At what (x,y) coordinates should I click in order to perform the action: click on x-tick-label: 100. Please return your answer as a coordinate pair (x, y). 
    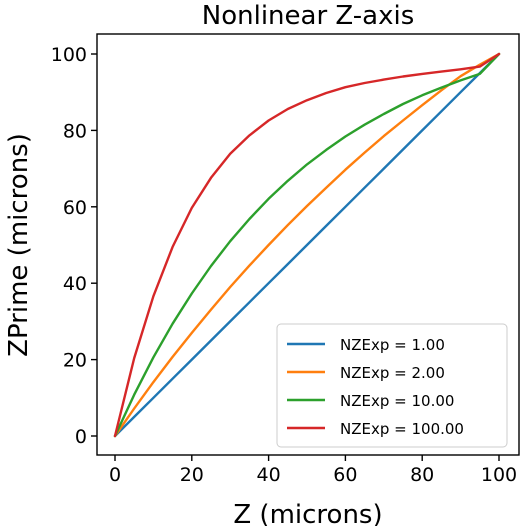
    Looking at the image, I should click on (499, 475).